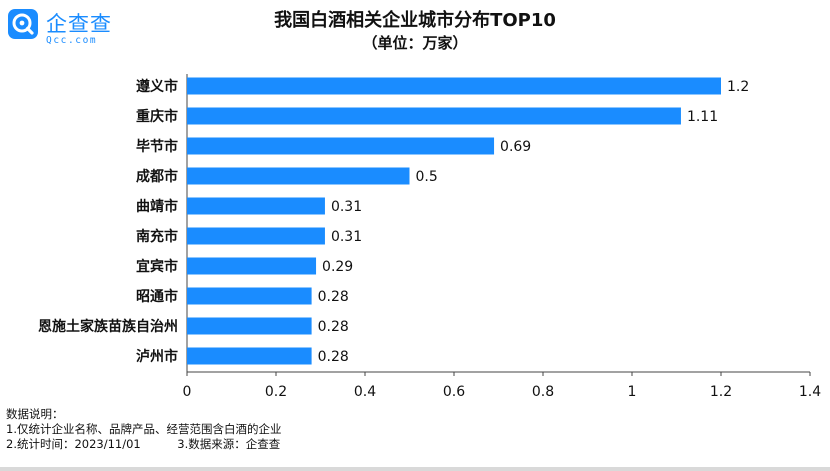  I want to click on x-tick-label-2: 0.2, so click(276, 392).